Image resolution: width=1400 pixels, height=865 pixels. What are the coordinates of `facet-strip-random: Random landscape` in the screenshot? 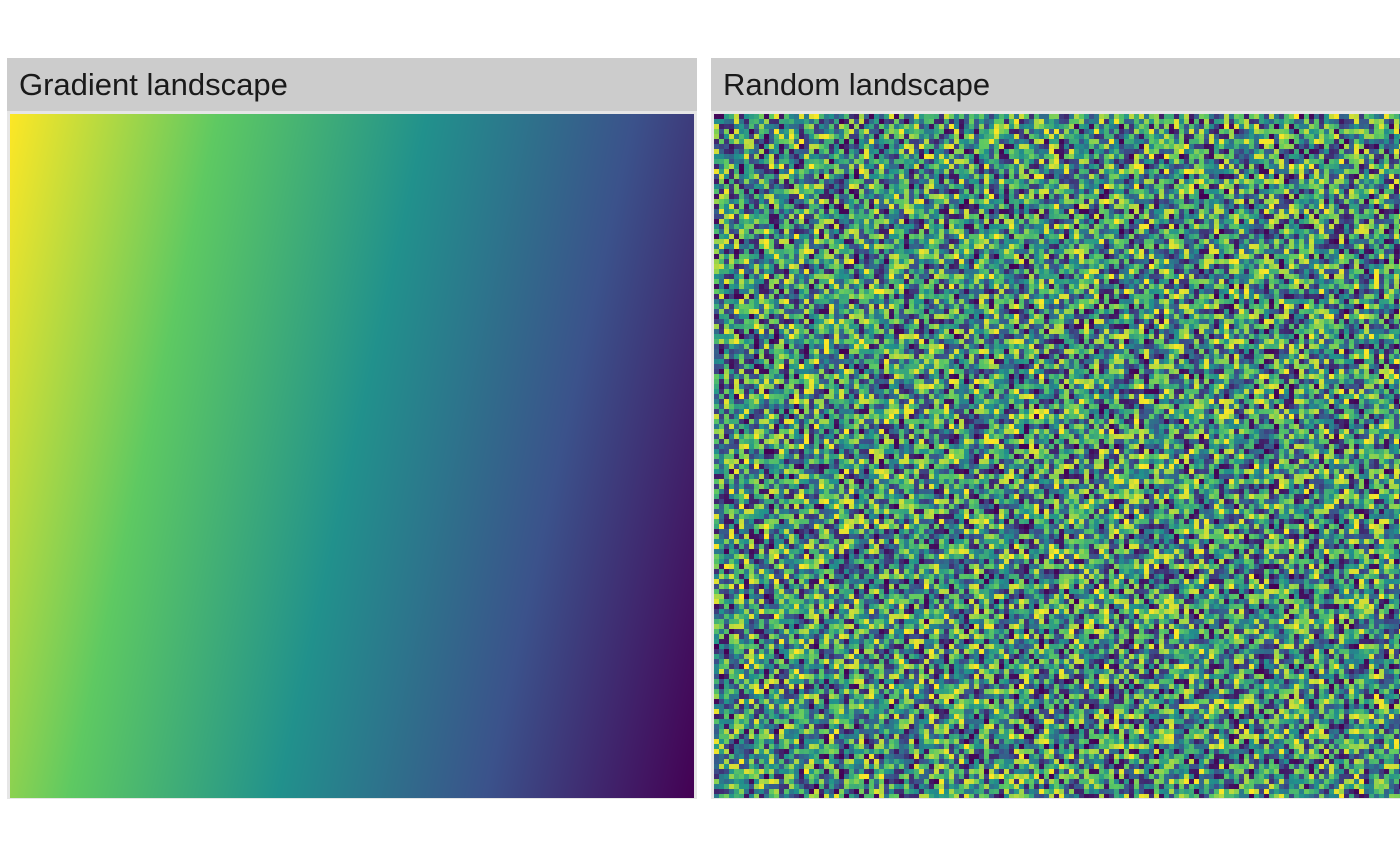 It's located at (1055, 84).